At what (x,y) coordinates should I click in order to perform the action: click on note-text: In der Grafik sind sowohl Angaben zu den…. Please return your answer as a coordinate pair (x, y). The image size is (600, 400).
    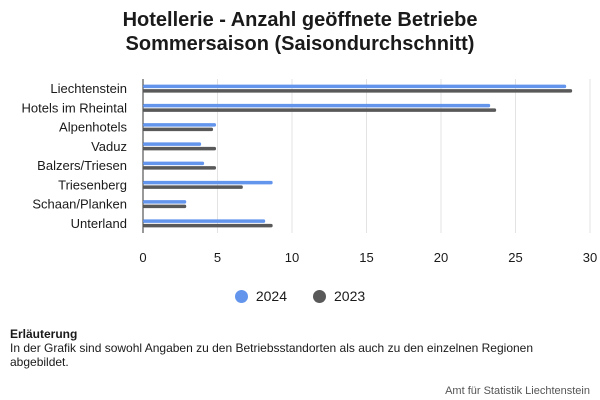
    Looking at the image, I should click on (272, 355).